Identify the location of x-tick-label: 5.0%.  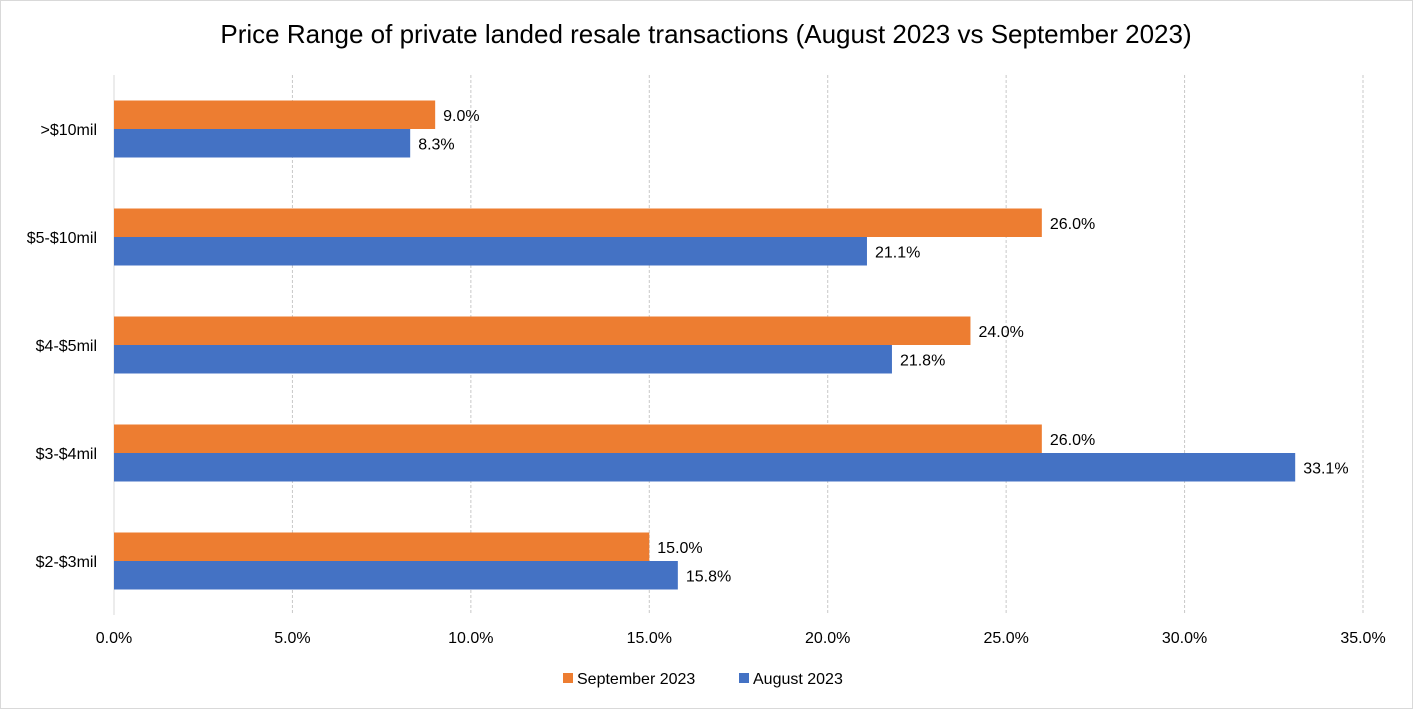
(292, 638).